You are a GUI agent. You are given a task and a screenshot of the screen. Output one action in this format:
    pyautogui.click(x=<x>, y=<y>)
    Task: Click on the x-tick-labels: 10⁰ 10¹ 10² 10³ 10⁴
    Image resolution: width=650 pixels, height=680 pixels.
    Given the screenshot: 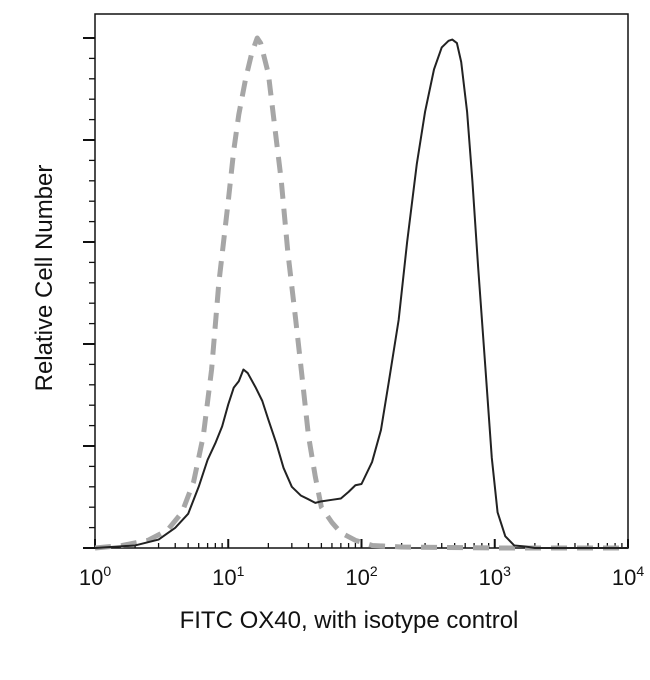 What is the action you would take?
    pyautogui.click(x=361, y=576)
    